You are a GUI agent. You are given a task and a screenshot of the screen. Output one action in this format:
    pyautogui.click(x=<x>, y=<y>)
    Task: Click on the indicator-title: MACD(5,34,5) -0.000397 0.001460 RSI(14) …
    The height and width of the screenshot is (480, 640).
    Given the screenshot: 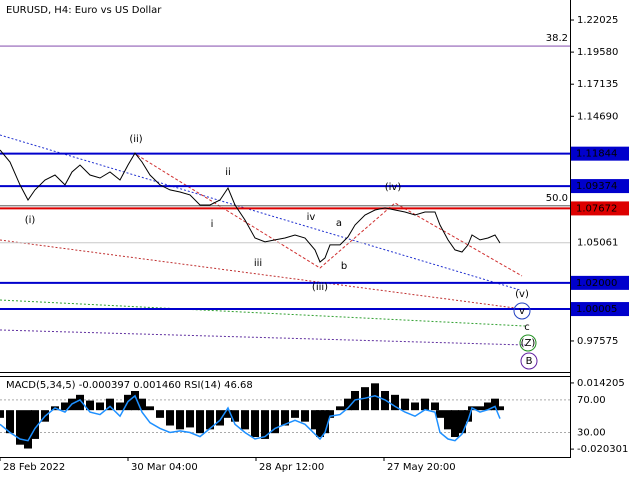 What is the action you would take?
    pyautogui.click(x=129, y=385)
    